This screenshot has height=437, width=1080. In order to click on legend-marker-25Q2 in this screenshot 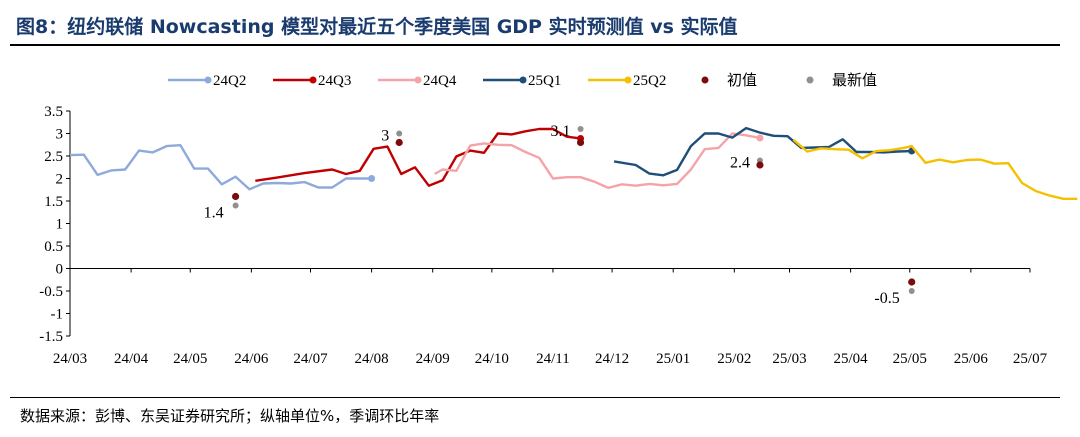, I will do `click(628, 80)`.